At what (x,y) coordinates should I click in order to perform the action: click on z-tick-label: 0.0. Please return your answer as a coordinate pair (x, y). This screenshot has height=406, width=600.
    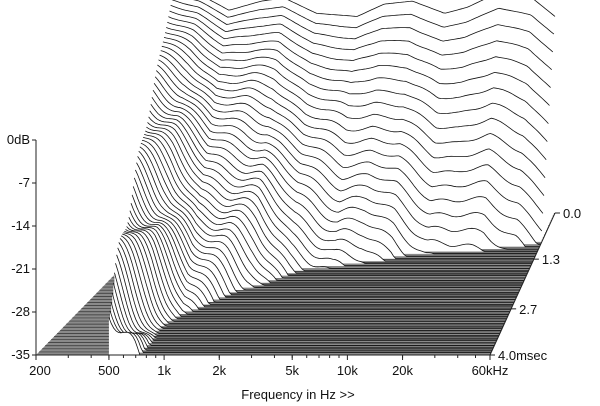
    Looking at the image, I should click on (572, 213).